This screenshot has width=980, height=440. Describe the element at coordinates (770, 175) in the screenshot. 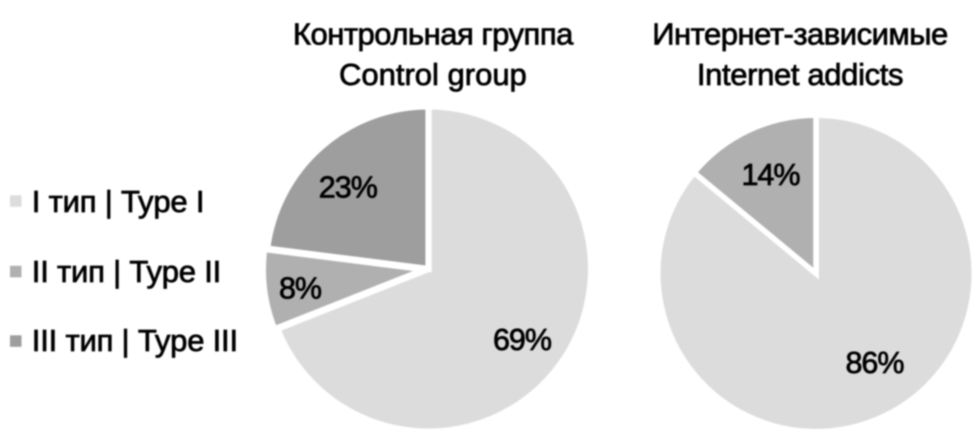

I see `svg-text: 14%` at that location.